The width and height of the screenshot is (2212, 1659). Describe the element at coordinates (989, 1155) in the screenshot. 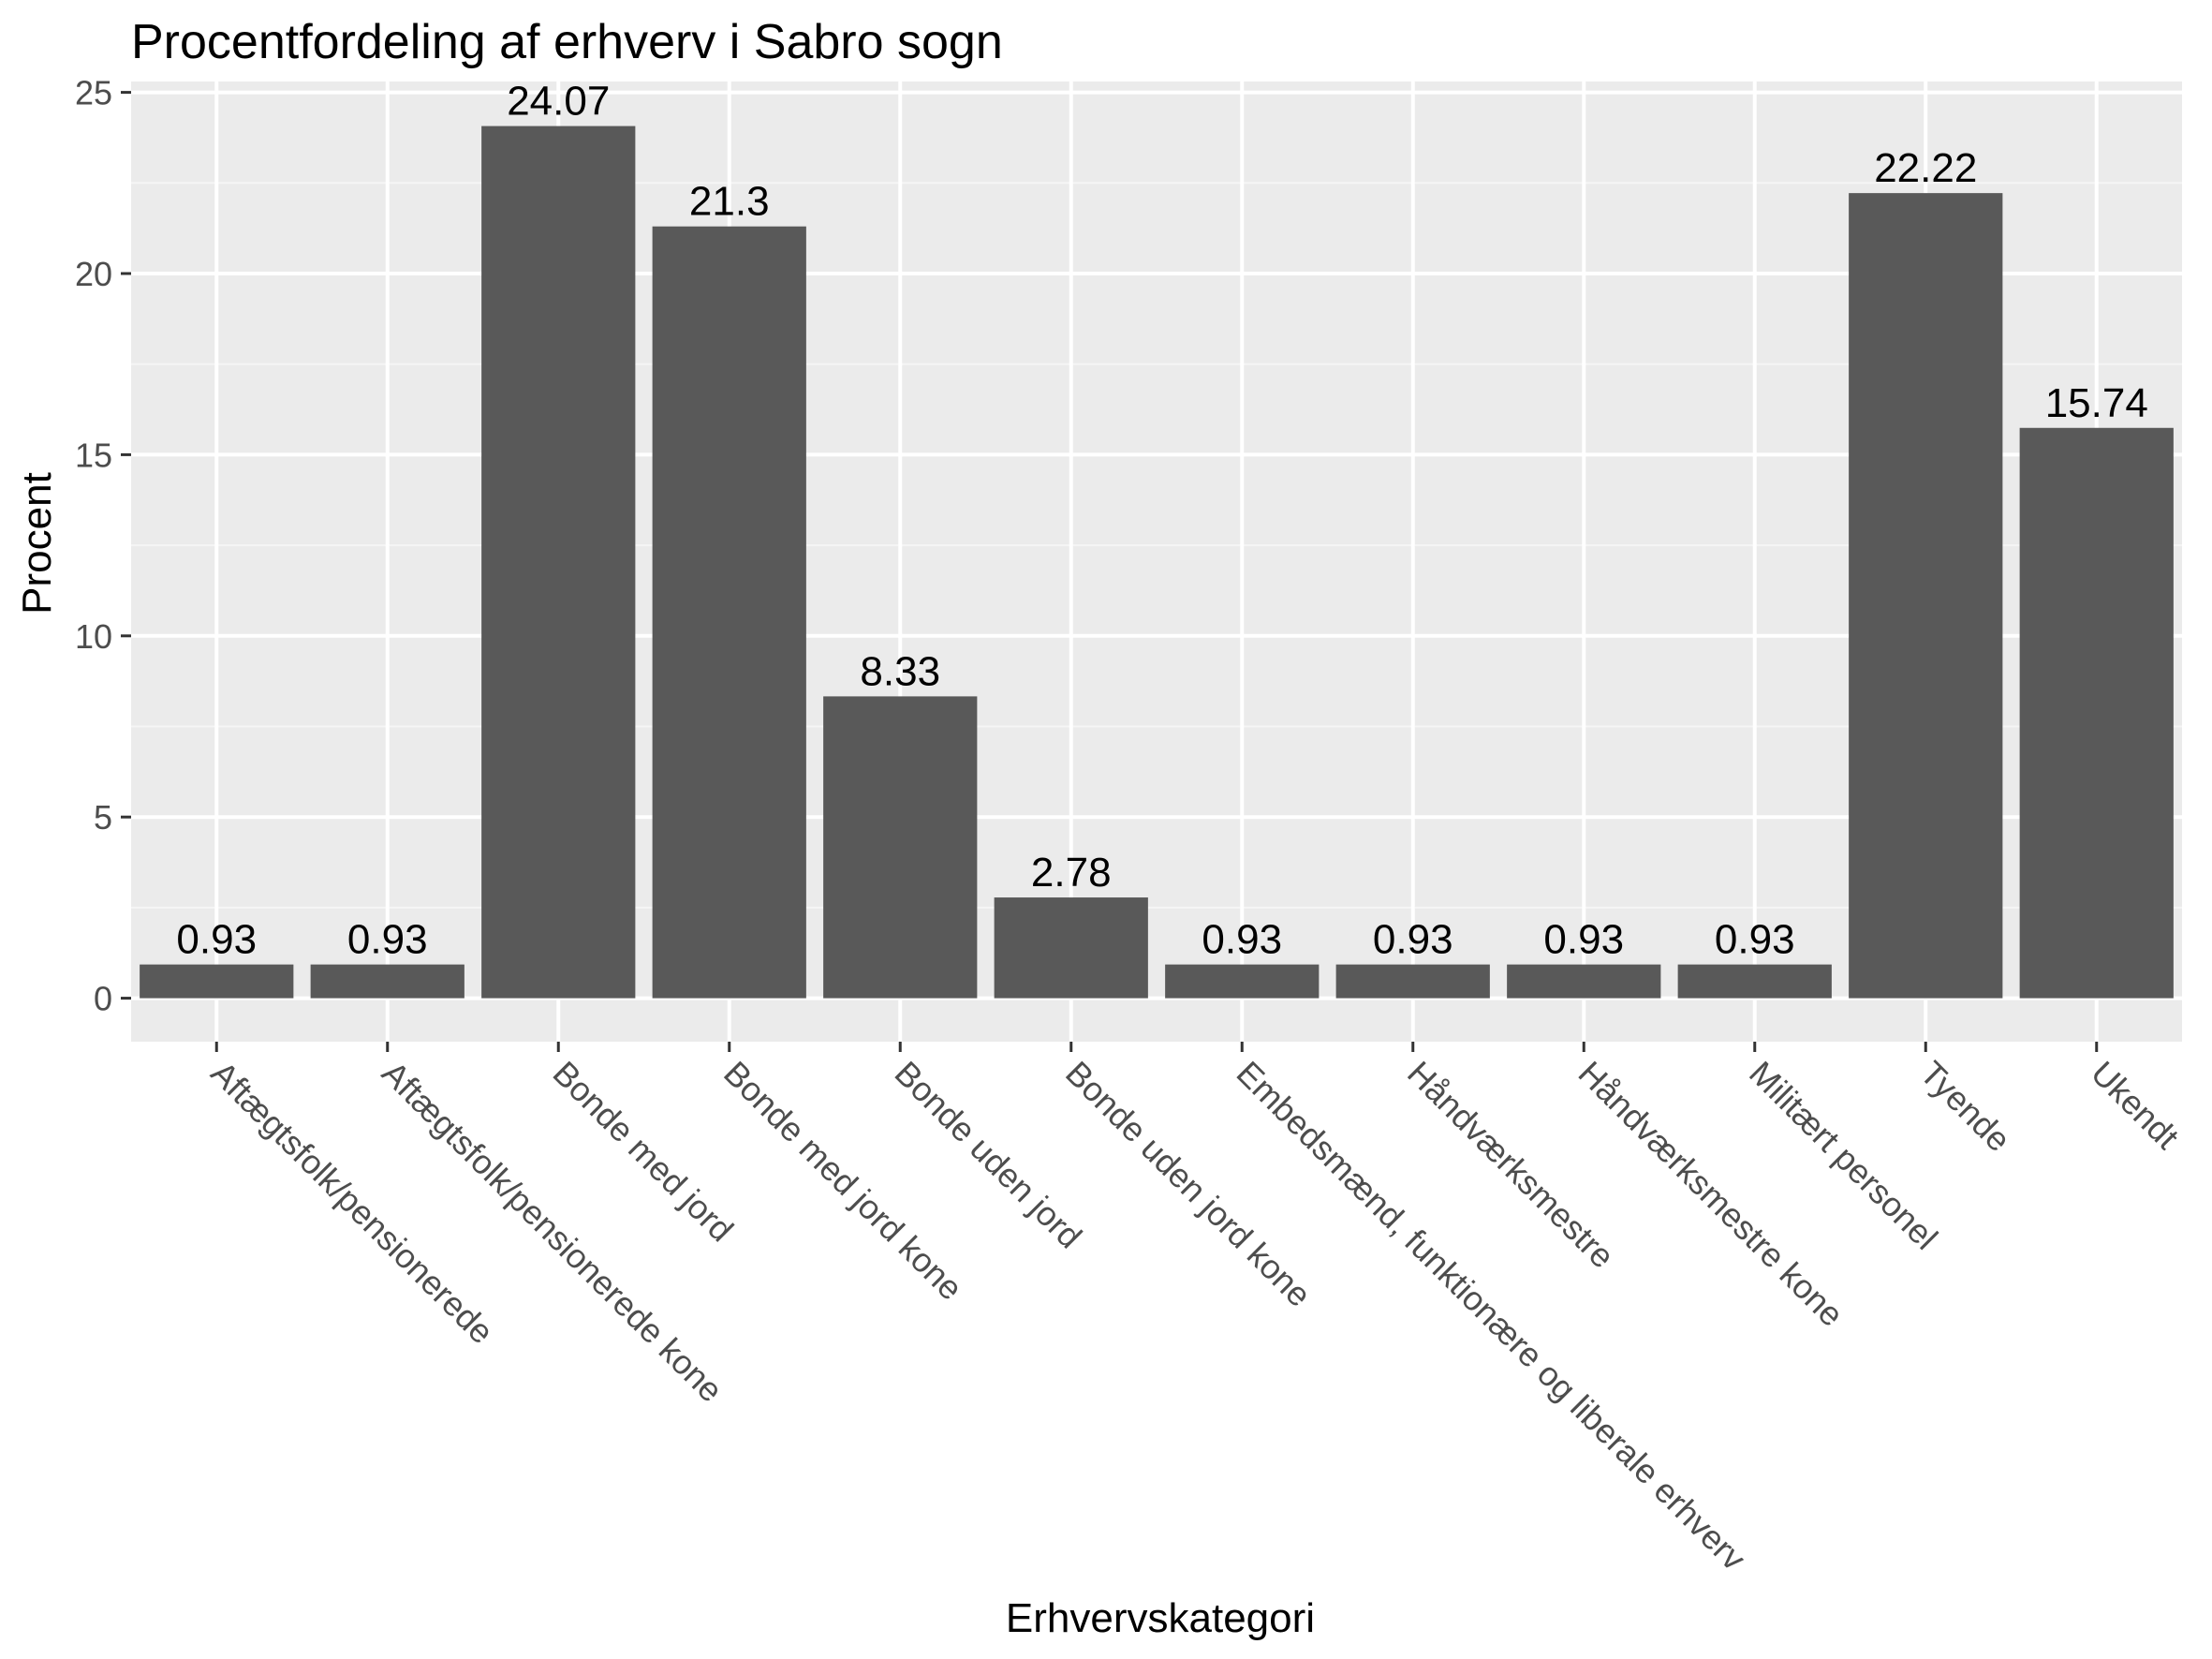

I see `x-tick-label: Bonde uden jord` at that location.